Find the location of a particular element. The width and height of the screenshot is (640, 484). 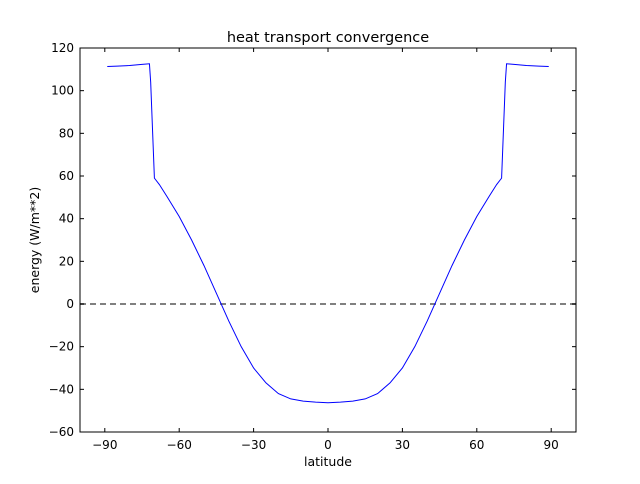

y-tick-label: 120 is located at coordinates (62, 48).